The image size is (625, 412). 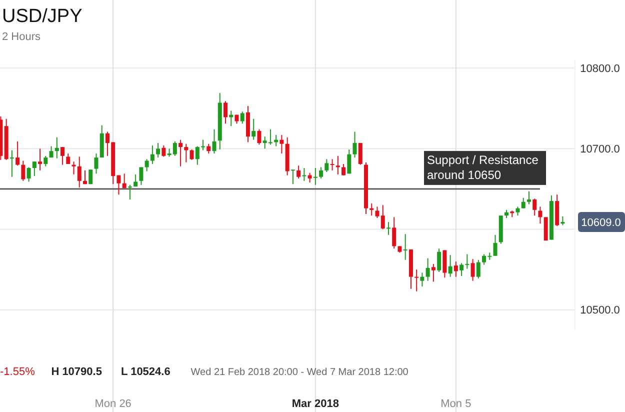 I want to click on x-tick-label: Mon 26, so click(x=113, y=404).